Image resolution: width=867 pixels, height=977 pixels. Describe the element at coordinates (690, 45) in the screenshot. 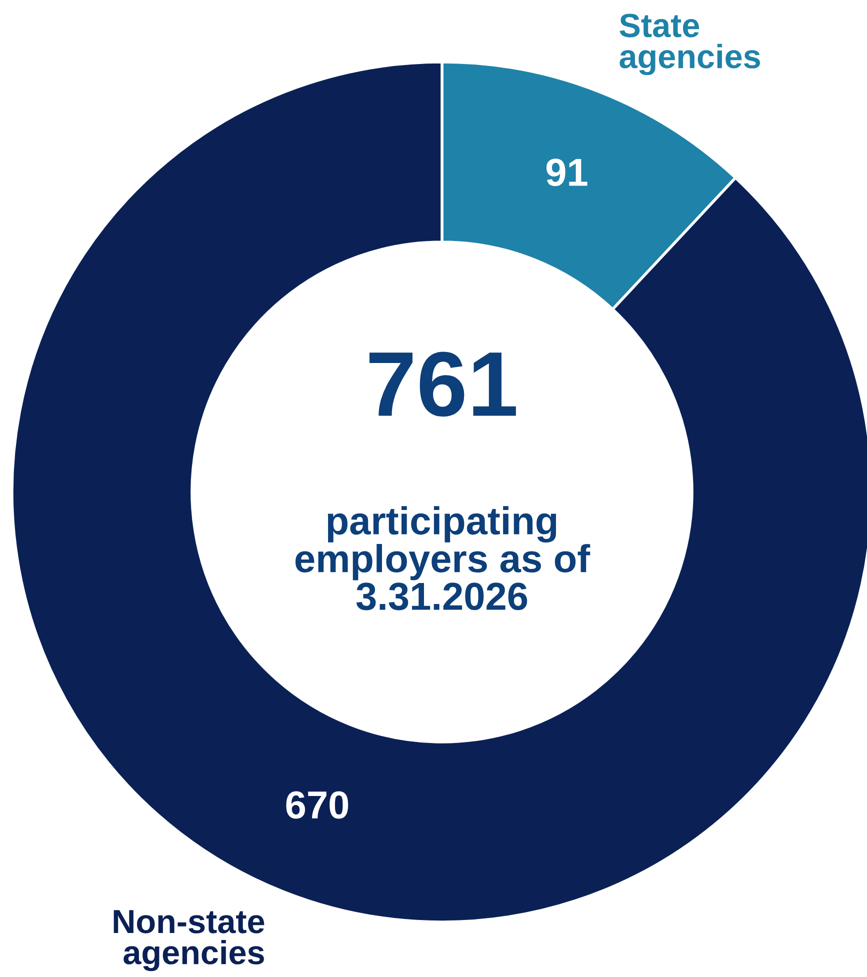

I see `slice-label: State agencies` at that location.